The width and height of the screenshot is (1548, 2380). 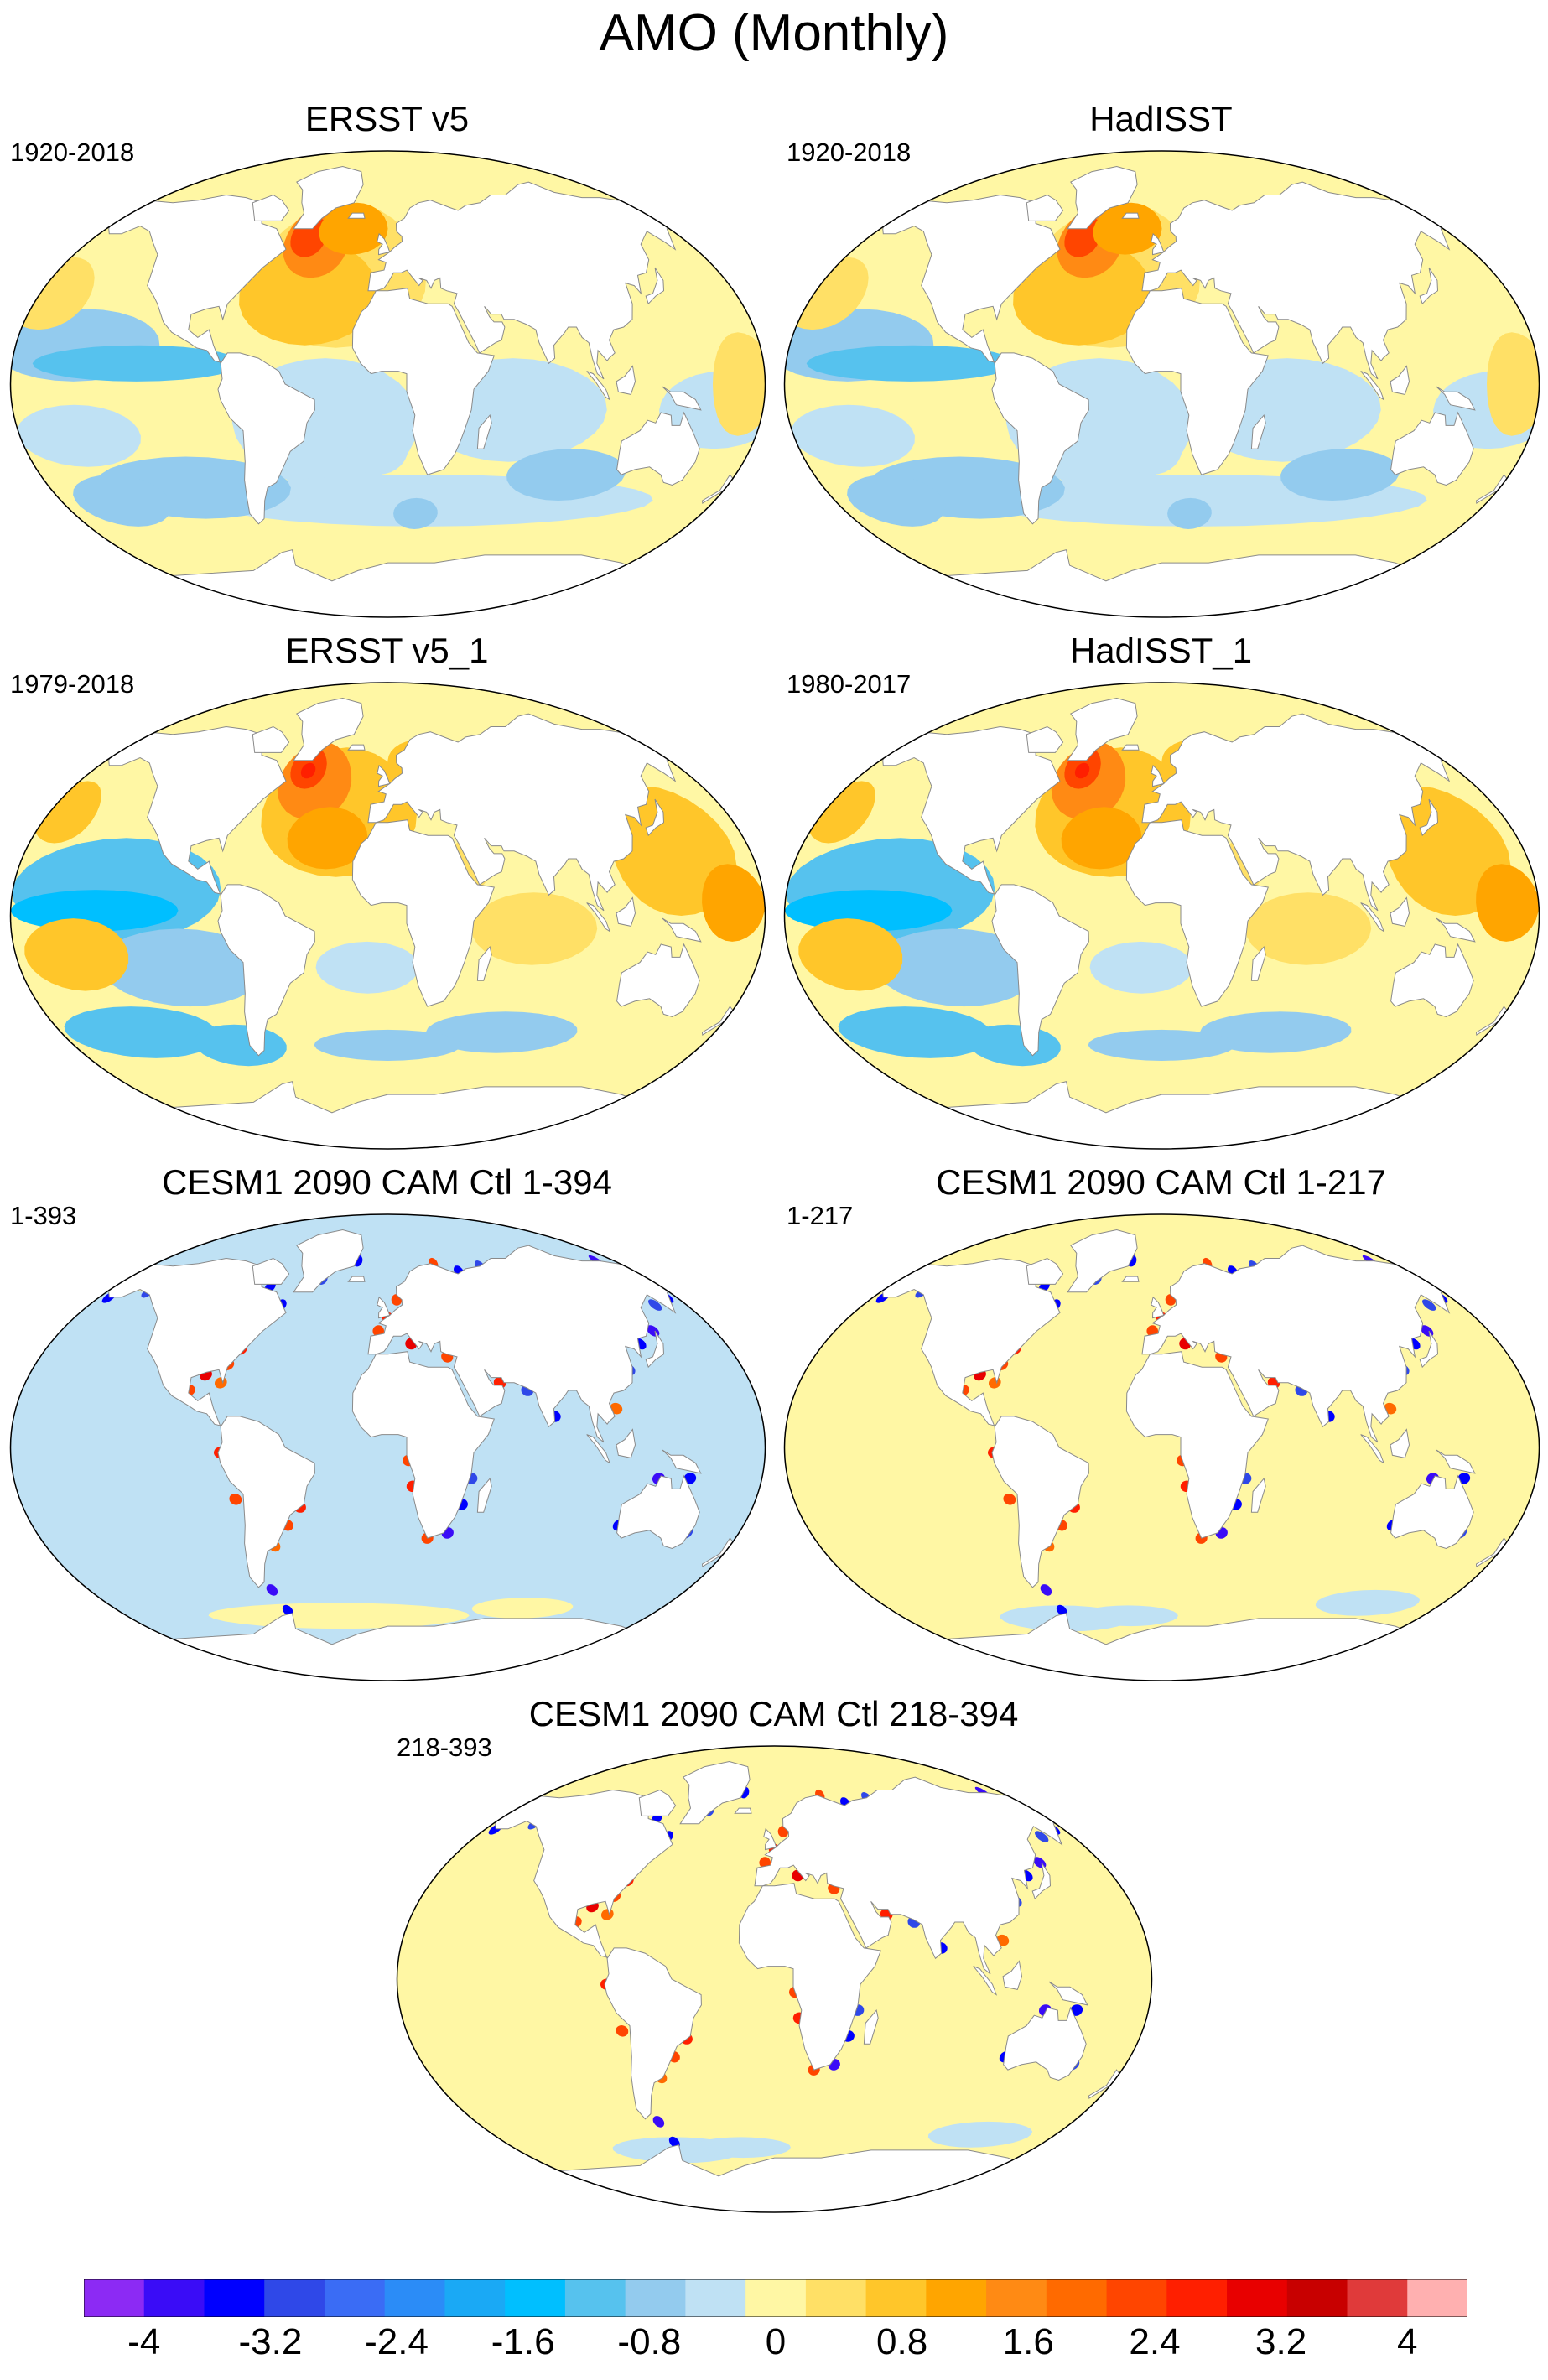 I want to click on period-label: 1920-2018, so click(x=72, y=152).